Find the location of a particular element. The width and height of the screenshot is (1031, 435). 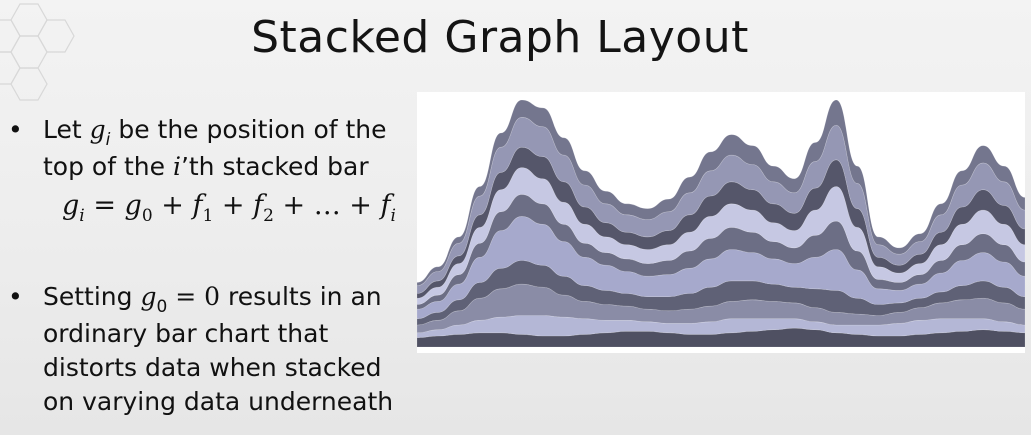

formula-lhs-sub: i is located at coordinates (82, 216).